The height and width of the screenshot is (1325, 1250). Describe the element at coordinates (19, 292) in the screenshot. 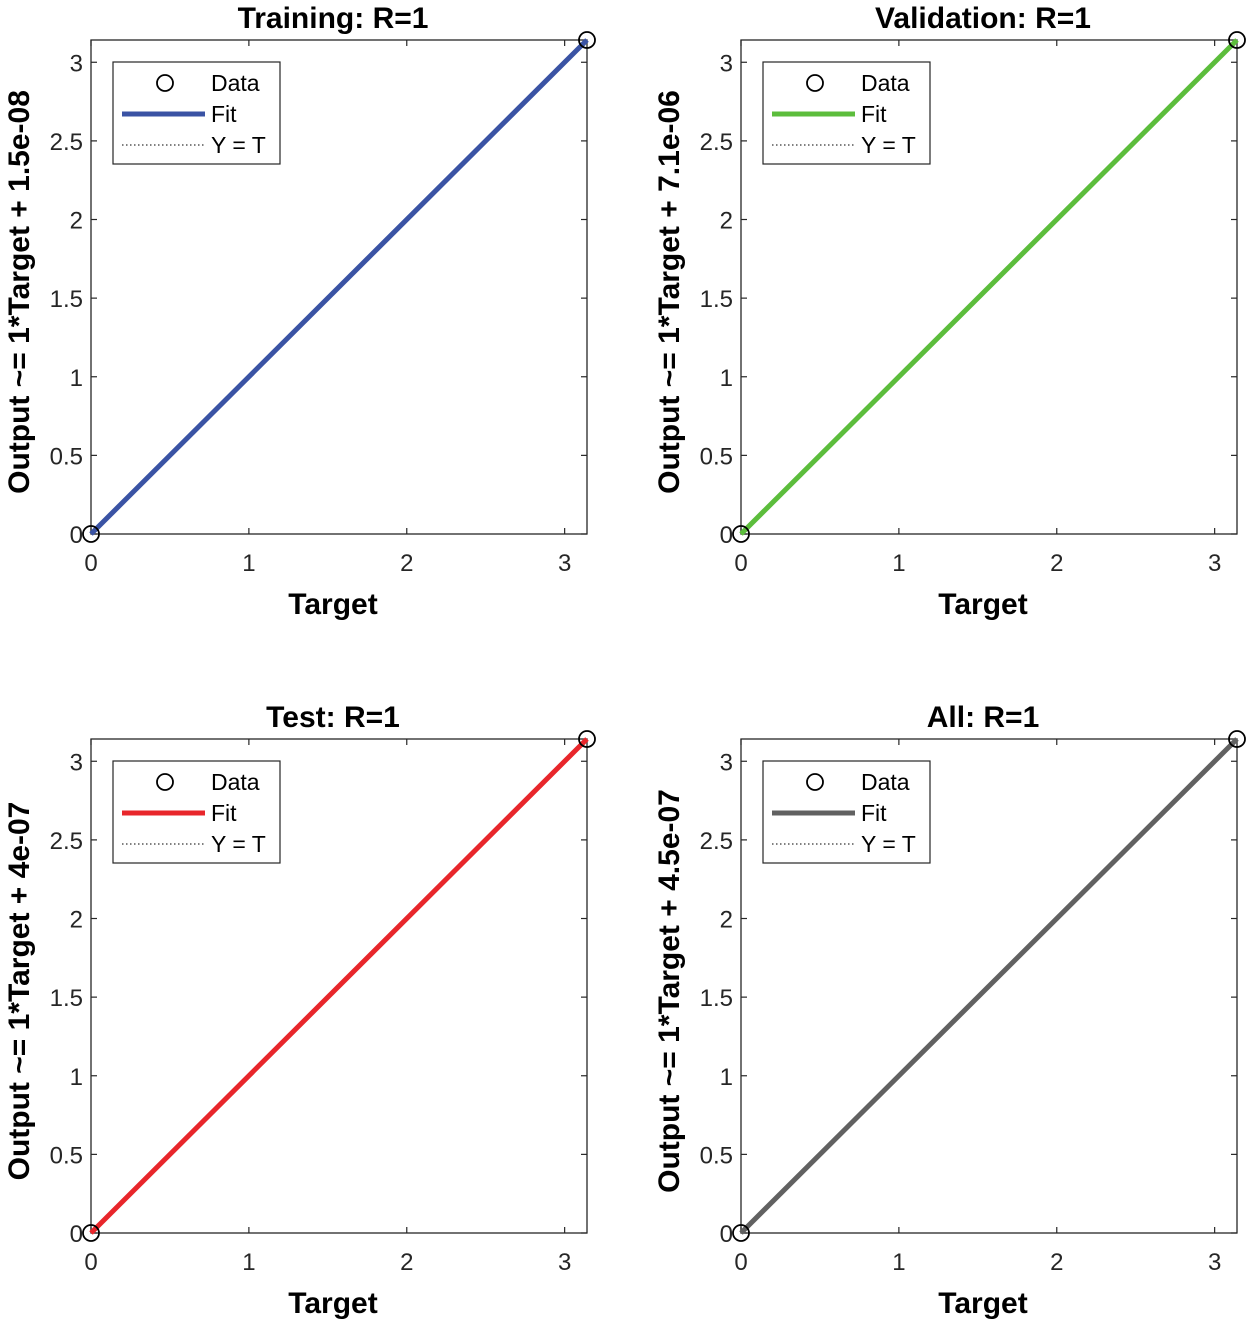

I see `y-axis-label-training: Output ~= 1*Target + 1.5e-08` at that location.